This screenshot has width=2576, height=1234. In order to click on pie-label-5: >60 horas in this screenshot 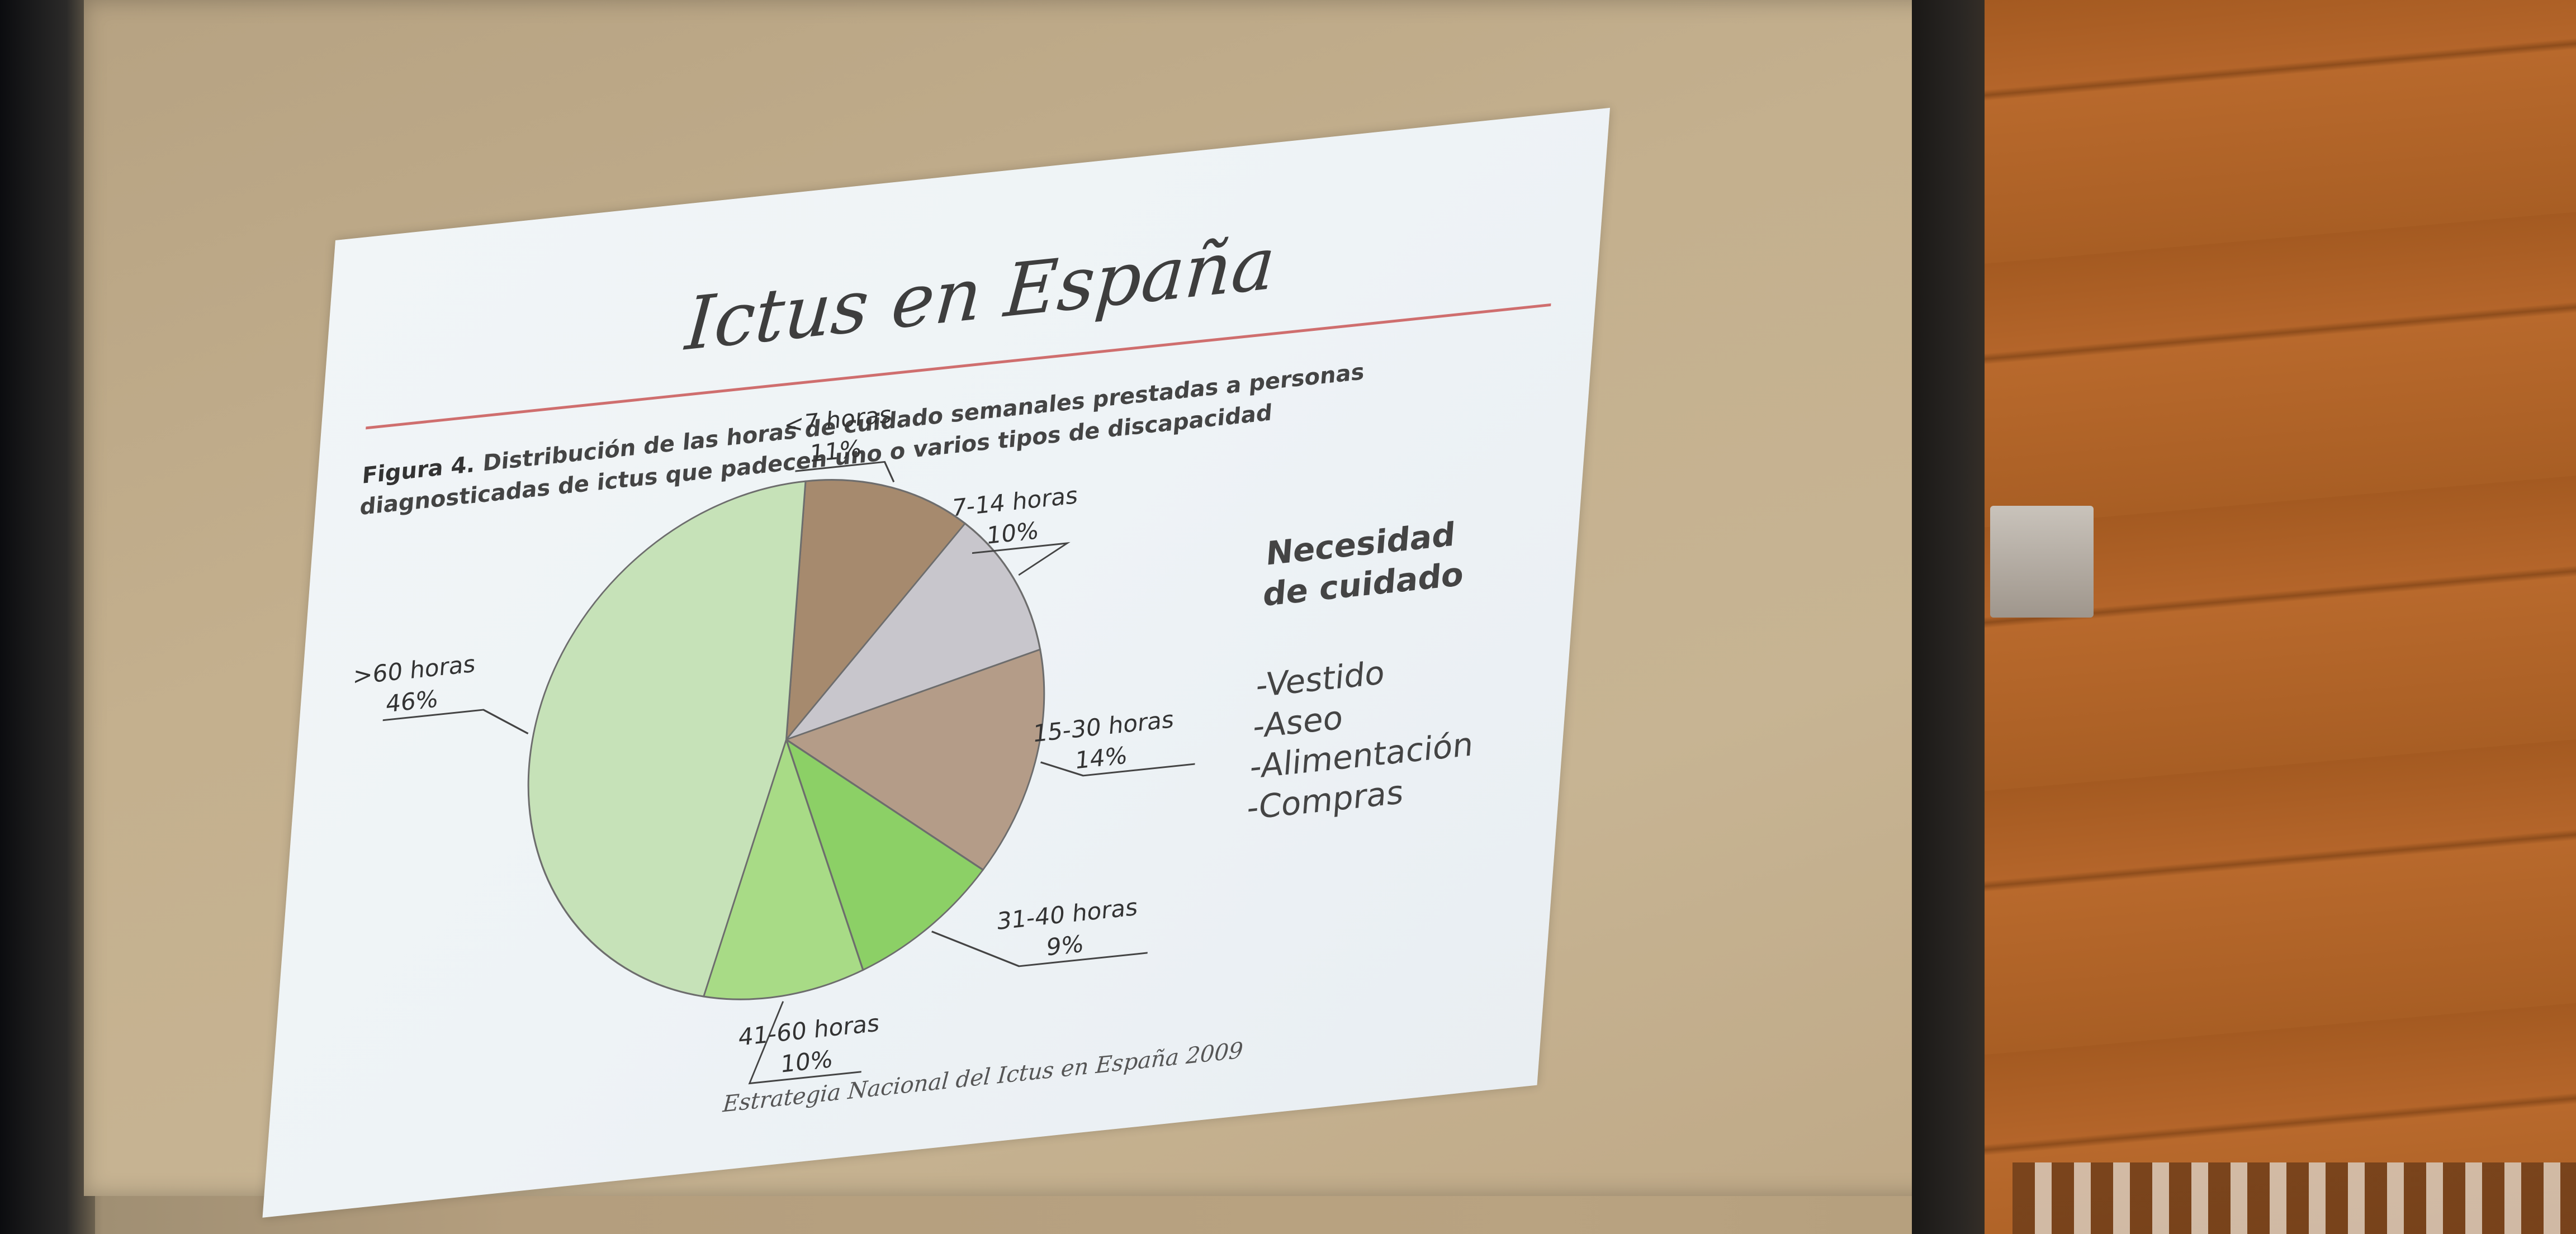, I will do `click(414, 670)`.